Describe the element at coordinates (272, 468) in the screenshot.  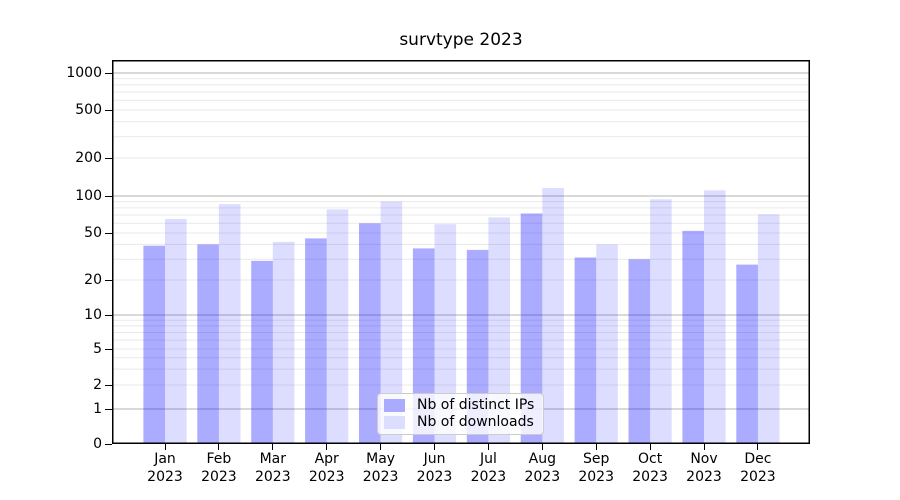
I see `x-tick-label: Mar 2023` at that location.